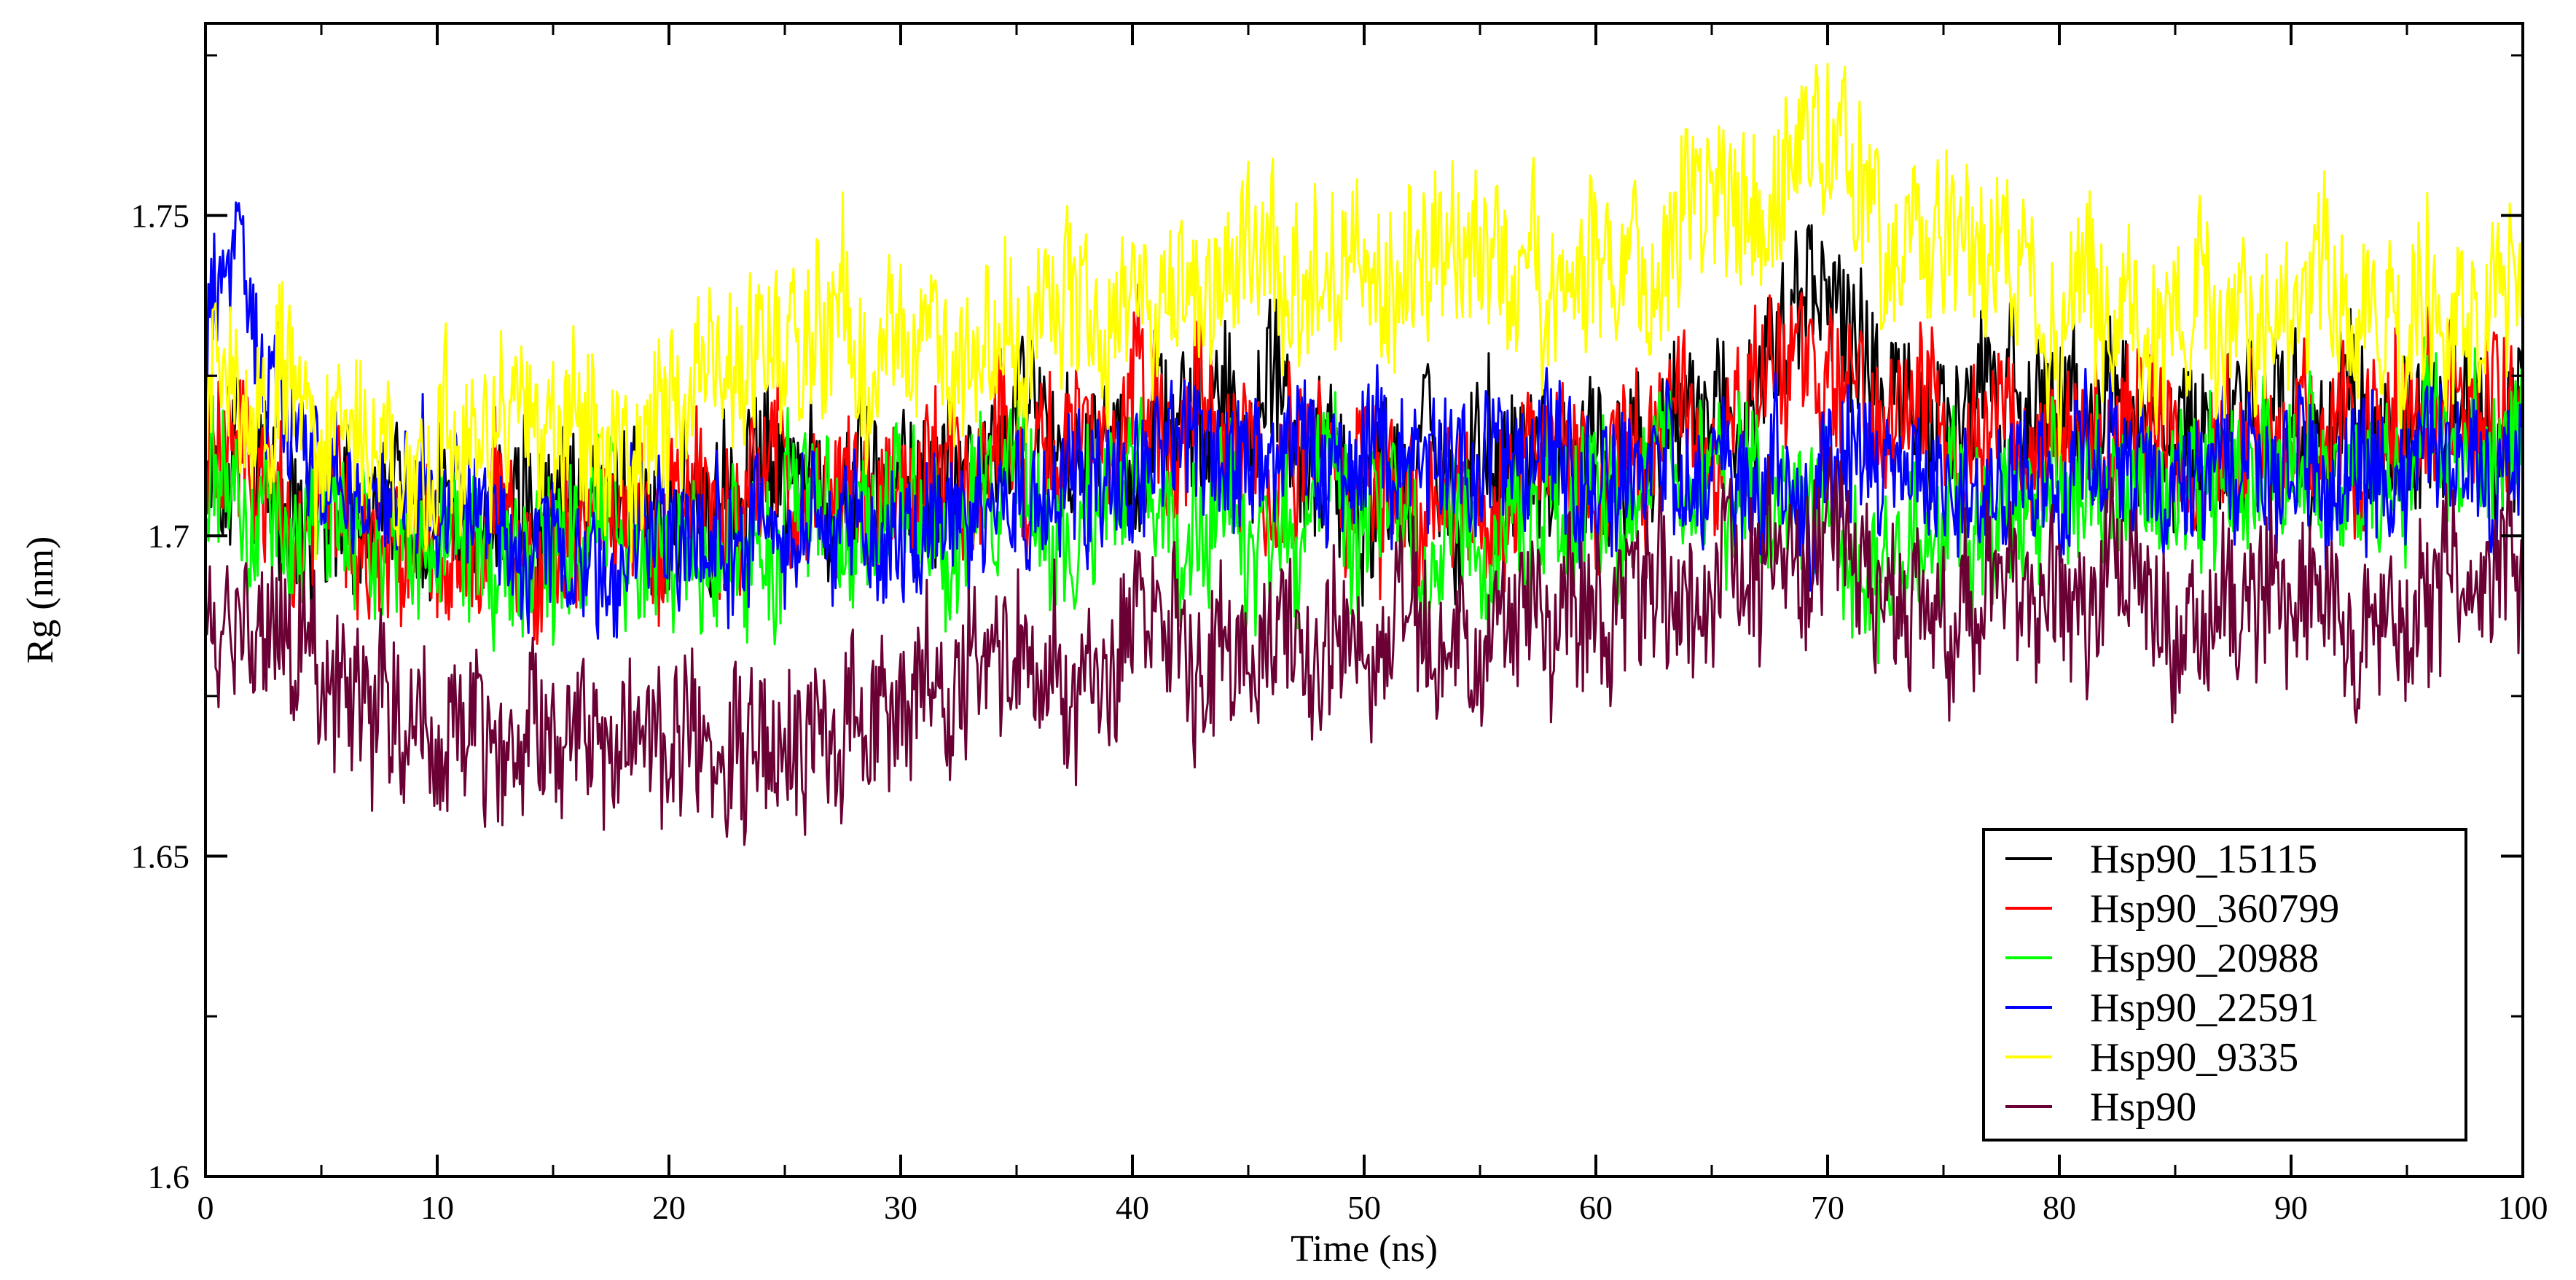  Describe the element at coordinates (2523, 1207) in the screenshot. I see `x-tick-label: 100` at that location.